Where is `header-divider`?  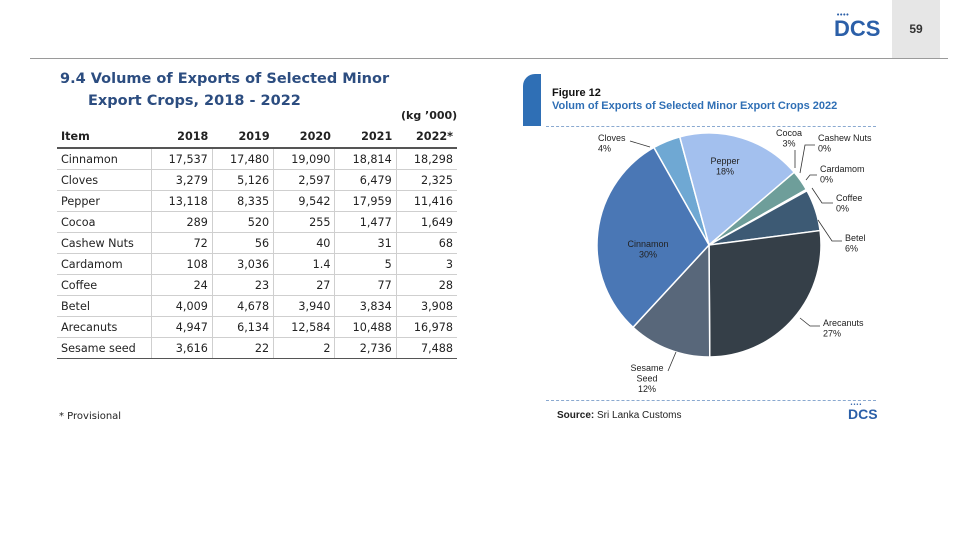
header-divider is located at coordinates (489, 58).